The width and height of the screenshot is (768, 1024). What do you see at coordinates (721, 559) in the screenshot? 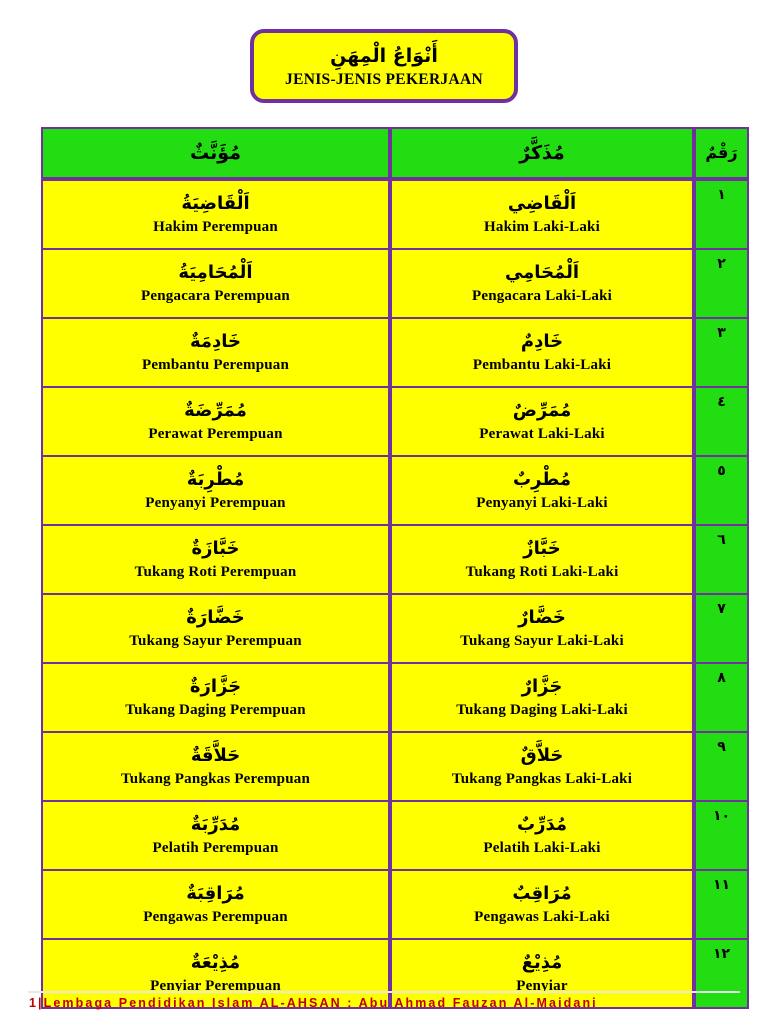
I see `row-number-wrap: ٦` at bounding box center [721, 559].